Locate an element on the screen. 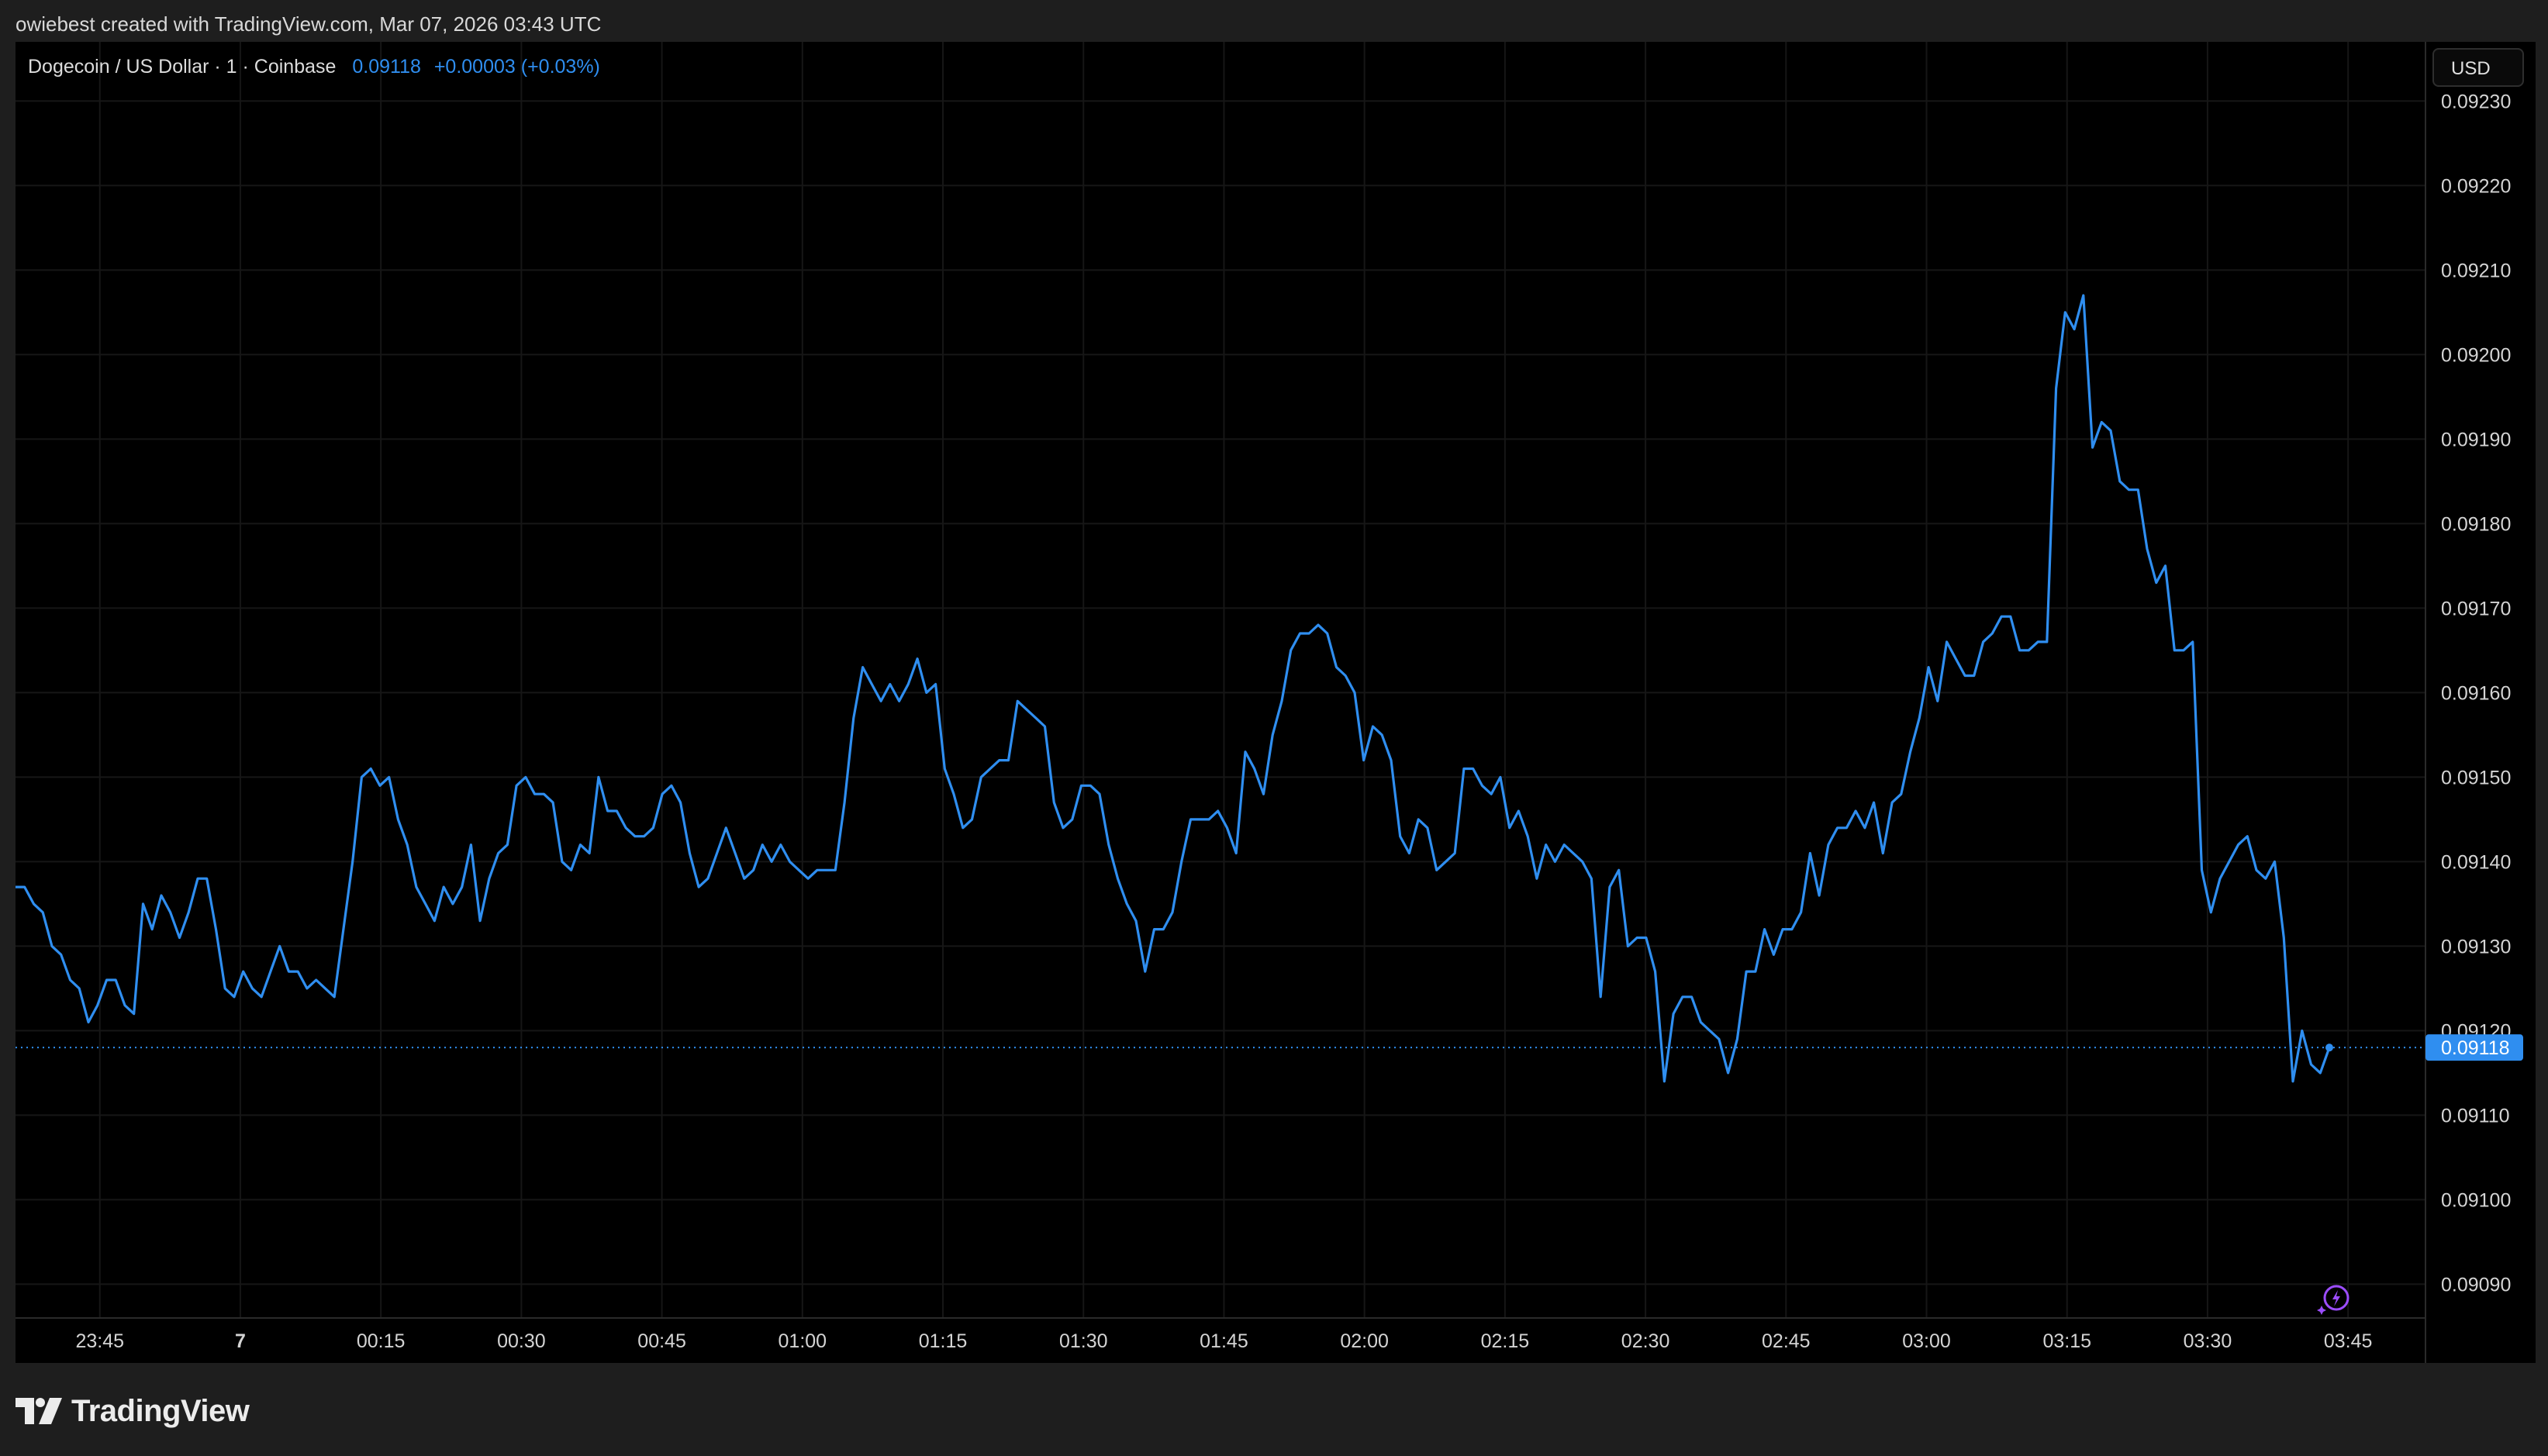 Image resolution: width=2548 pixels, height=1456 pixels. x-tick-label: 00:30 is located at coordinates (521, 1341).